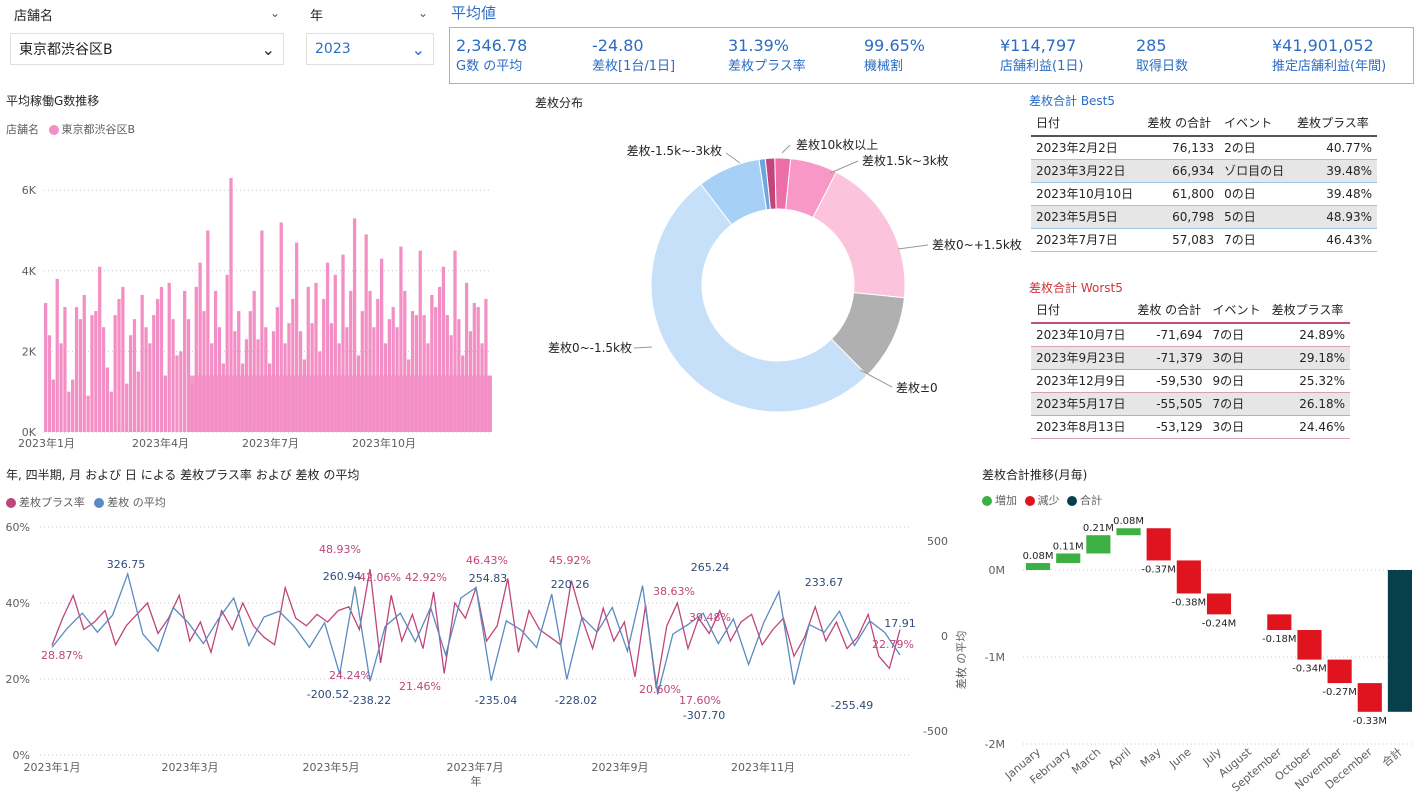 Image resolution: width=1419 pixels, height=797 pixels. I want to click on store-slicer-collapse-icon: ⌄, so click(275, 13).